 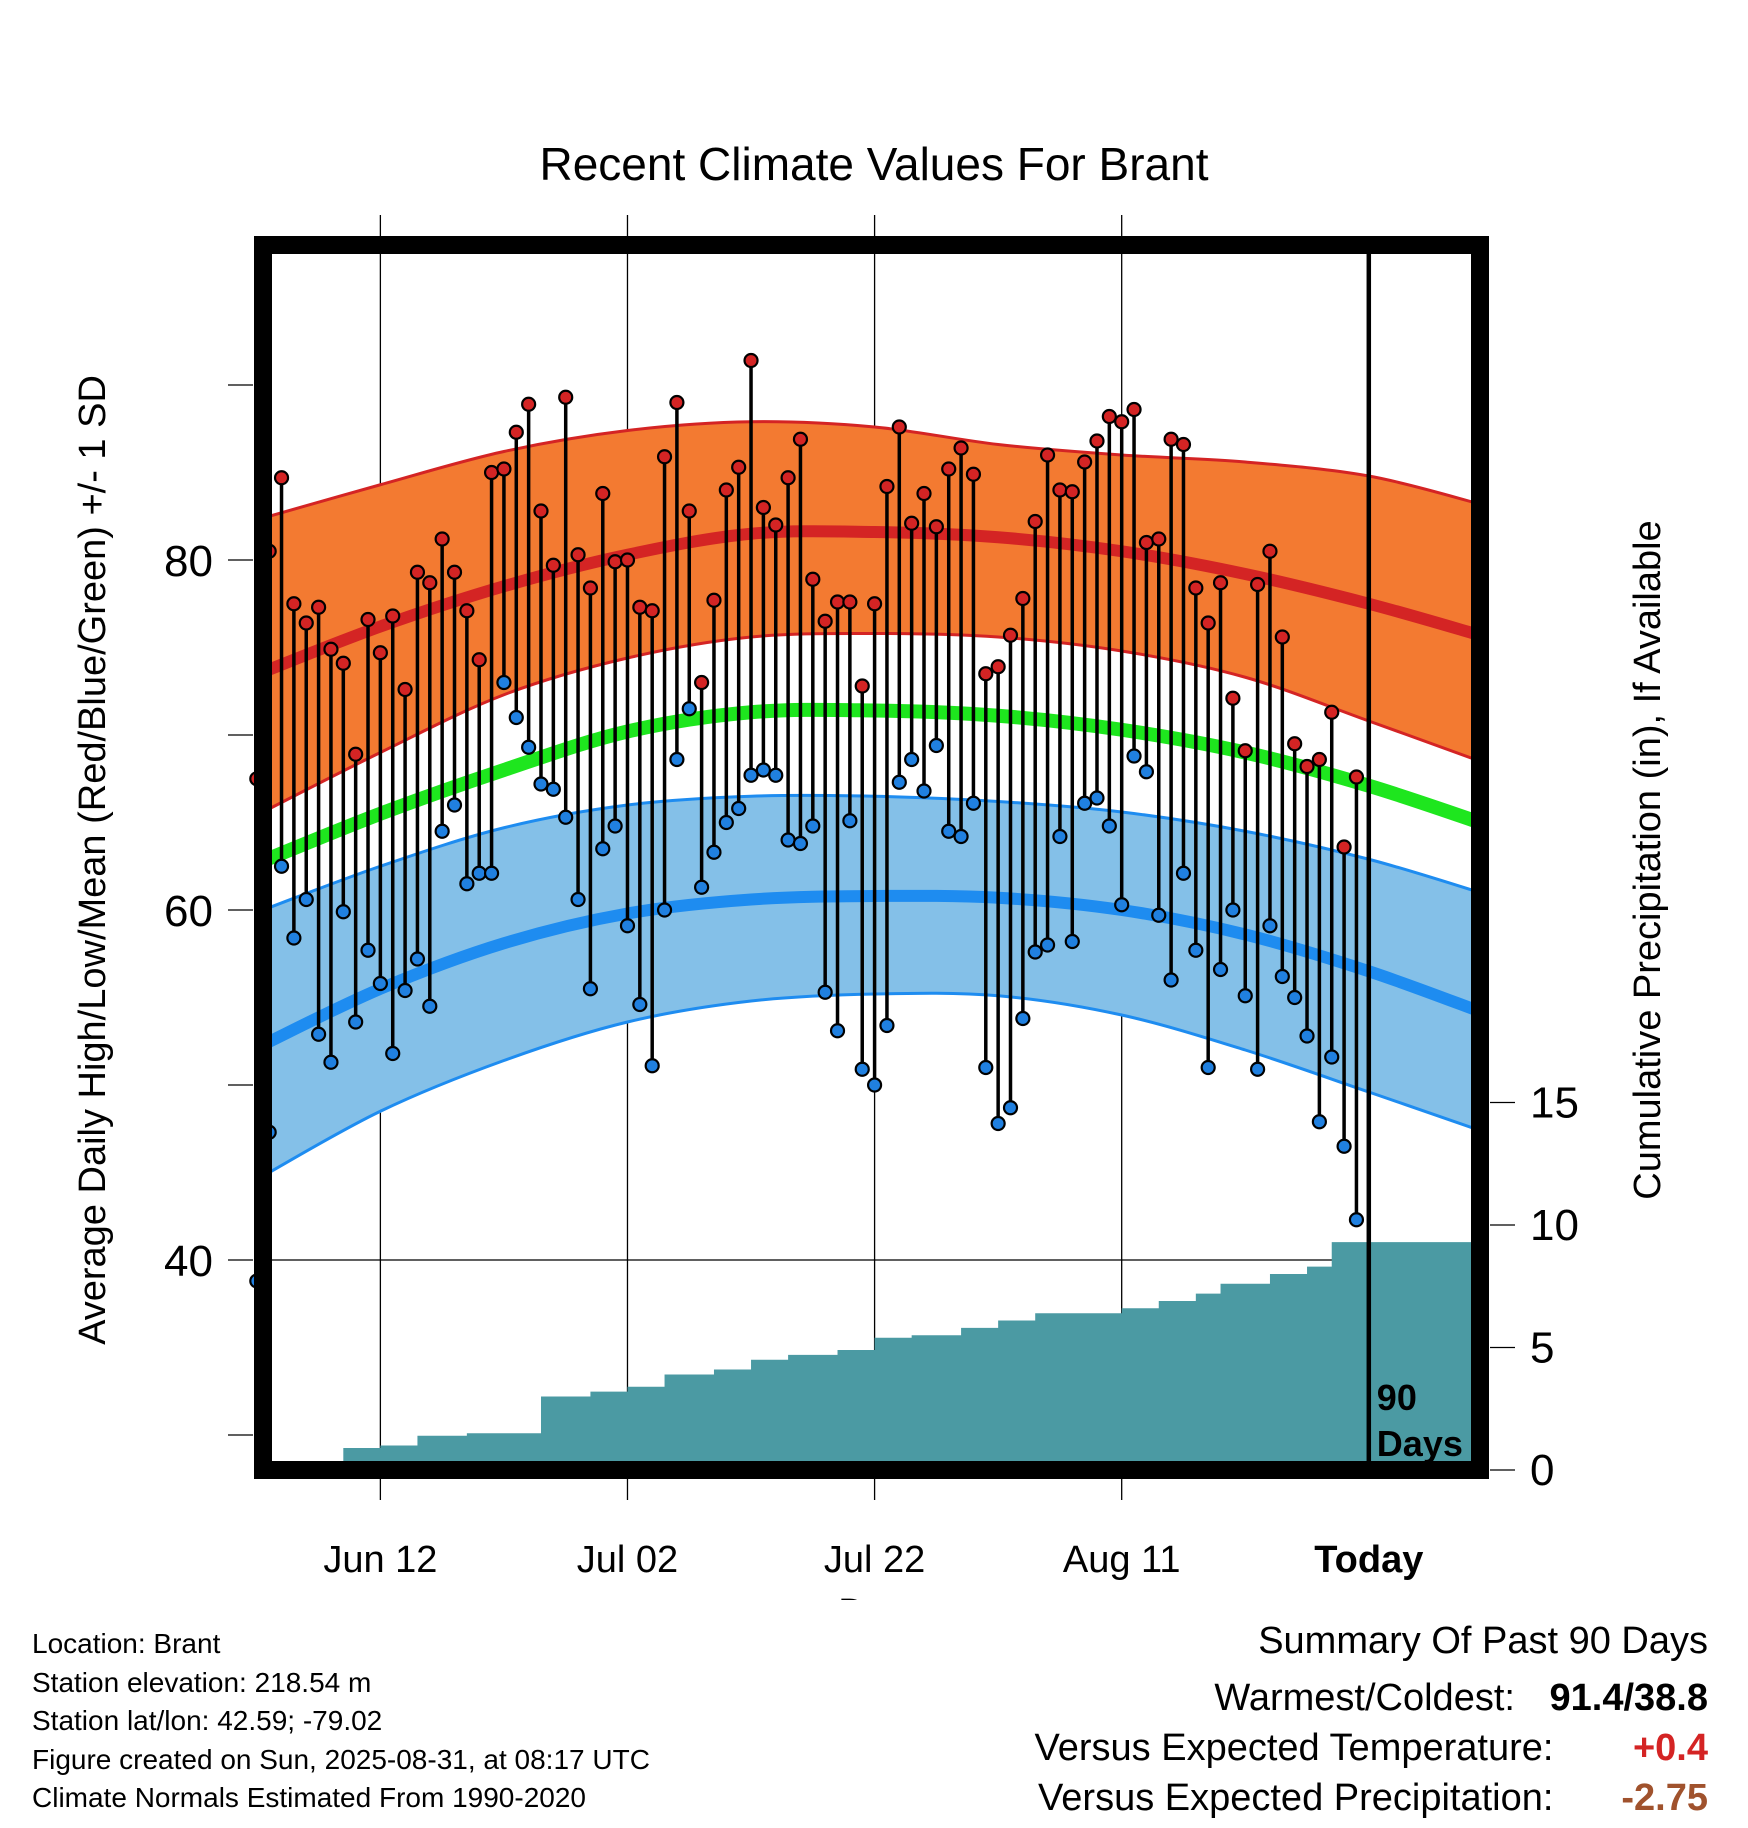 I want to click on y-tick-label: 40, so click(x=188, y=1261).